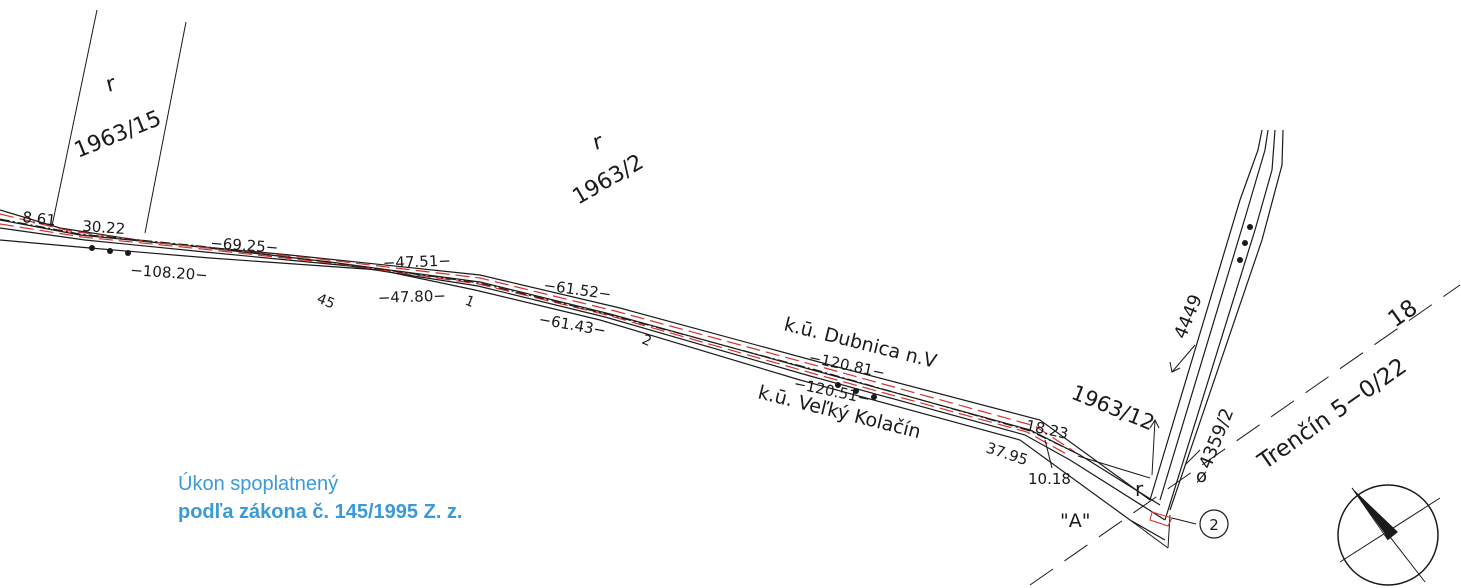 This screenshot has height=588, width=1461. I want to click on road-north, so click(1216, 325).